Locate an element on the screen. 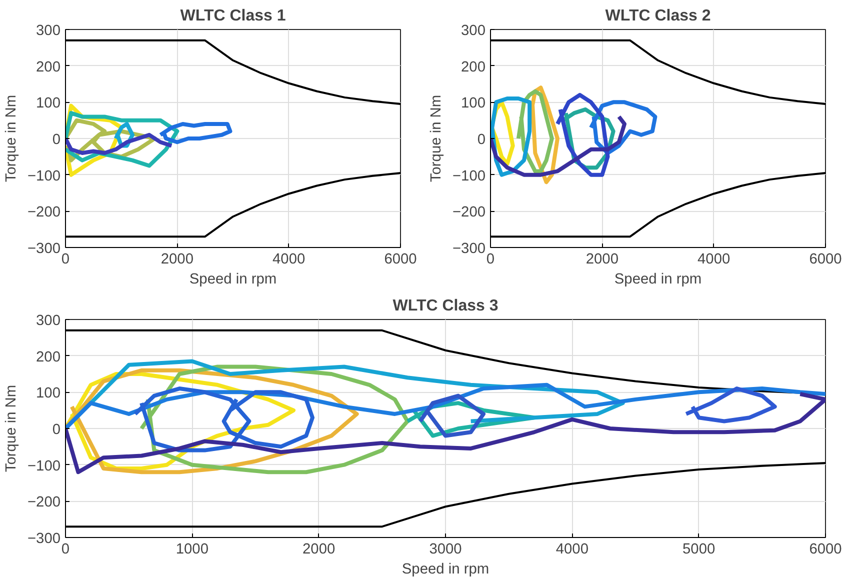  chart-title: WLTC Class 1 is located at coordinates (233, 16).